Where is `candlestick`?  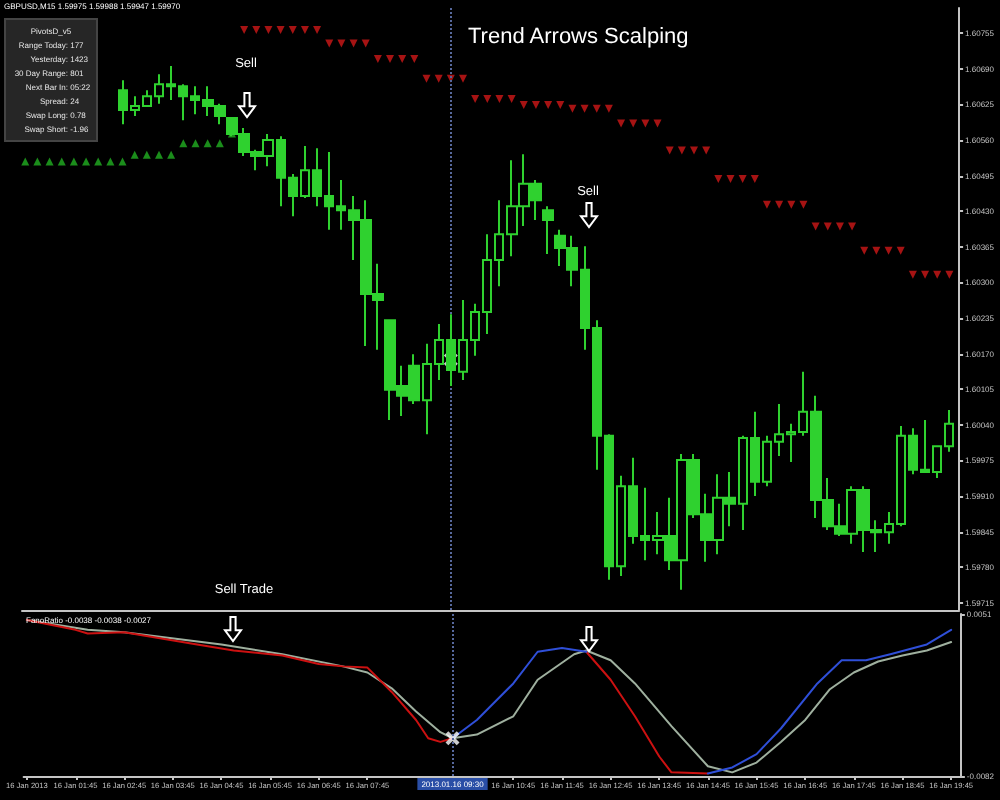
candlestick is located at coordinates (548, 230).